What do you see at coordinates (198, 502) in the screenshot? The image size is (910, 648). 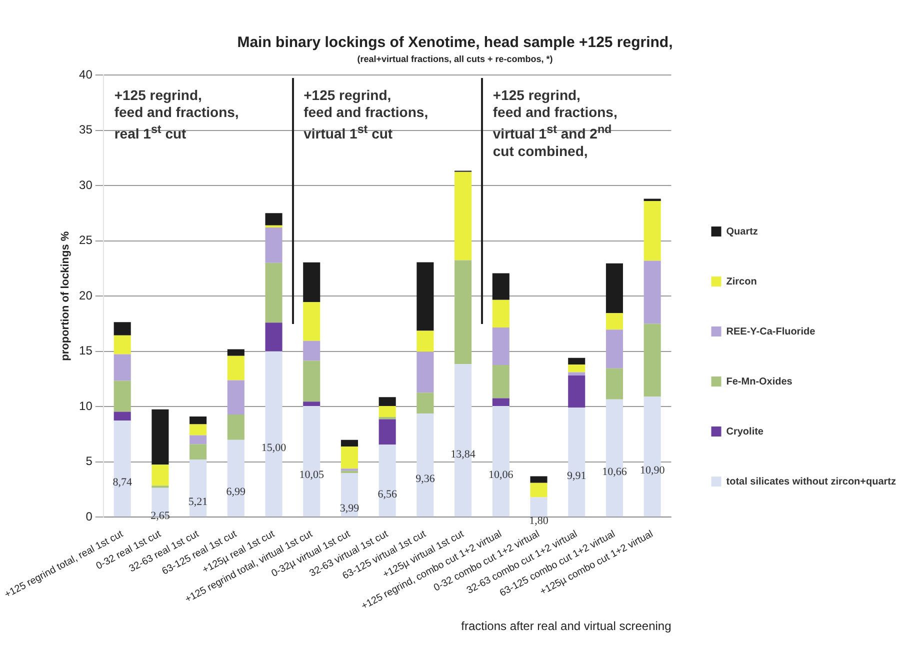 I see `data-label: 5,21` at bounding box center [198, 502].